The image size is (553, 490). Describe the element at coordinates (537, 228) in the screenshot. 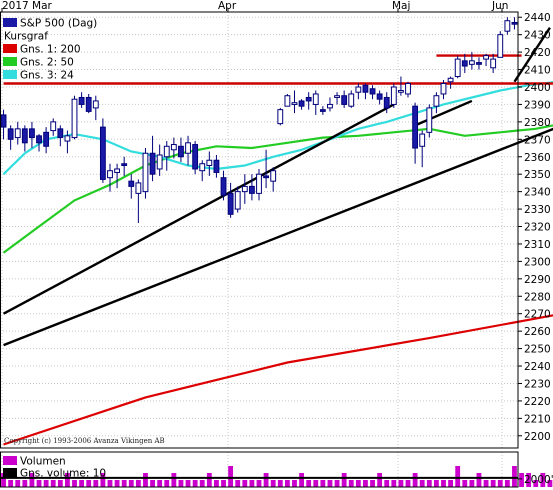

I see `y-tick-label: 2320` at that location.